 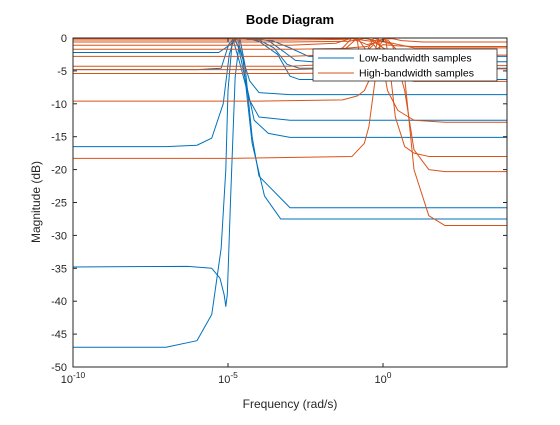 What do you see at coordinates (228, 378) in the screenshot?
I see `x-tick-label: 10⁻⁵` at bounding box center [228, 378].